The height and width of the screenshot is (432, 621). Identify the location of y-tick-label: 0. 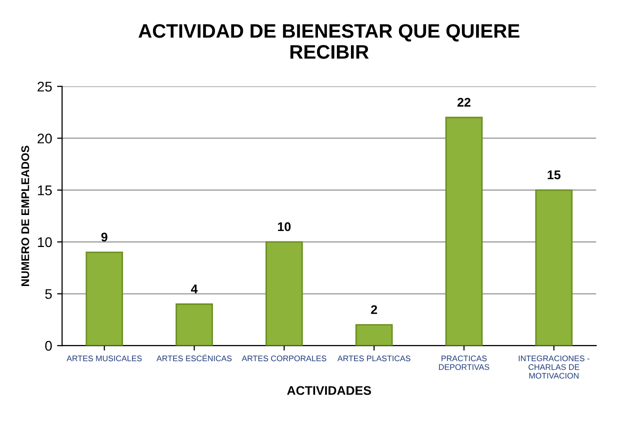
(48, 345).